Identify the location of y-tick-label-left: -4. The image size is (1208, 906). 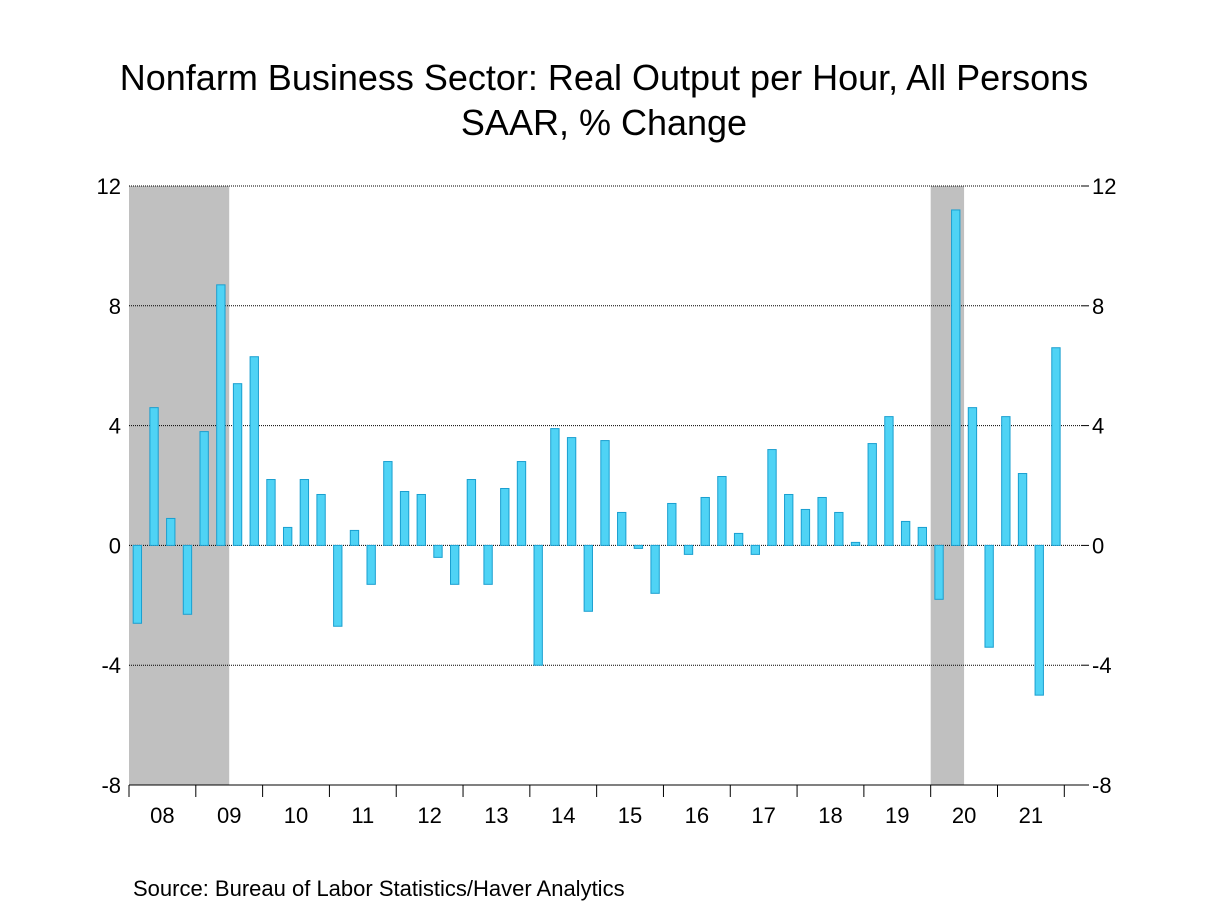
(111, 665).